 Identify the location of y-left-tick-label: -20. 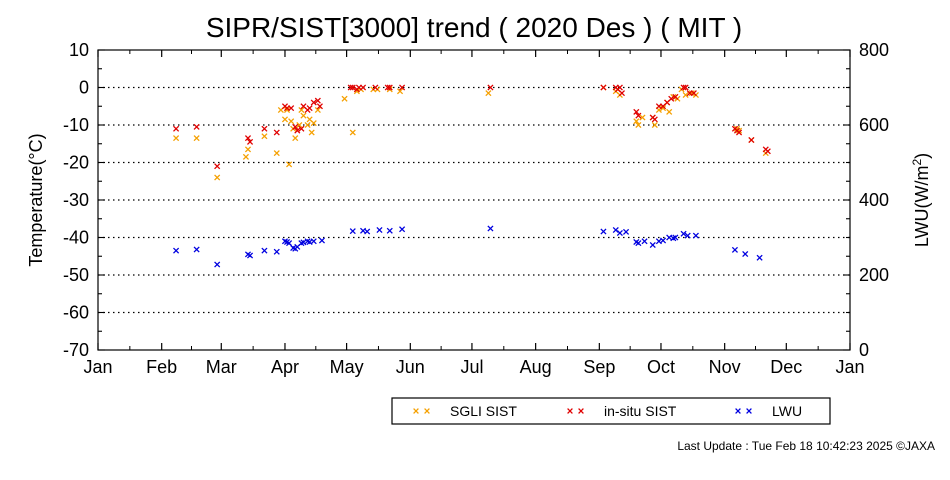
(76, 163).